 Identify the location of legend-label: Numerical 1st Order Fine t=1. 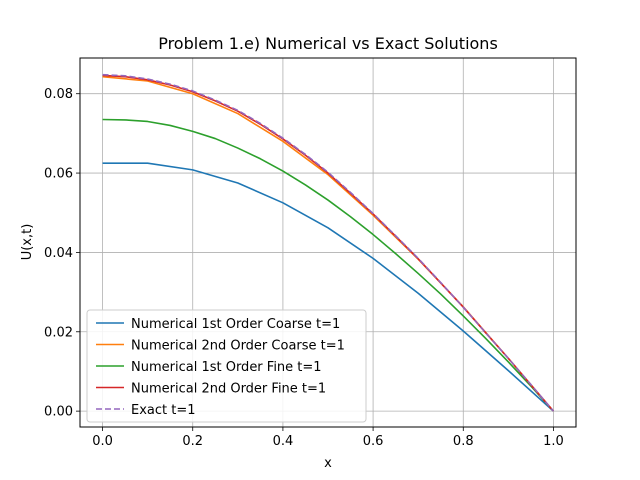
(226, 367).